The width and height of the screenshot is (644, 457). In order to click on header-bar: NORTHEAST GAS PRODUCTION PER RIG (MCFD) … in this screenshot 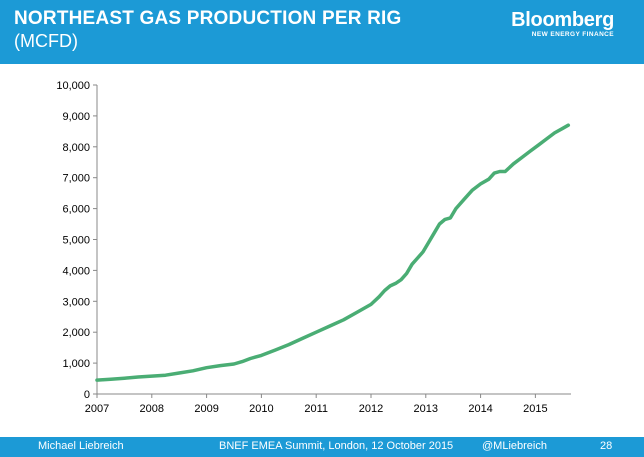, I will do `click(322, 32)`.